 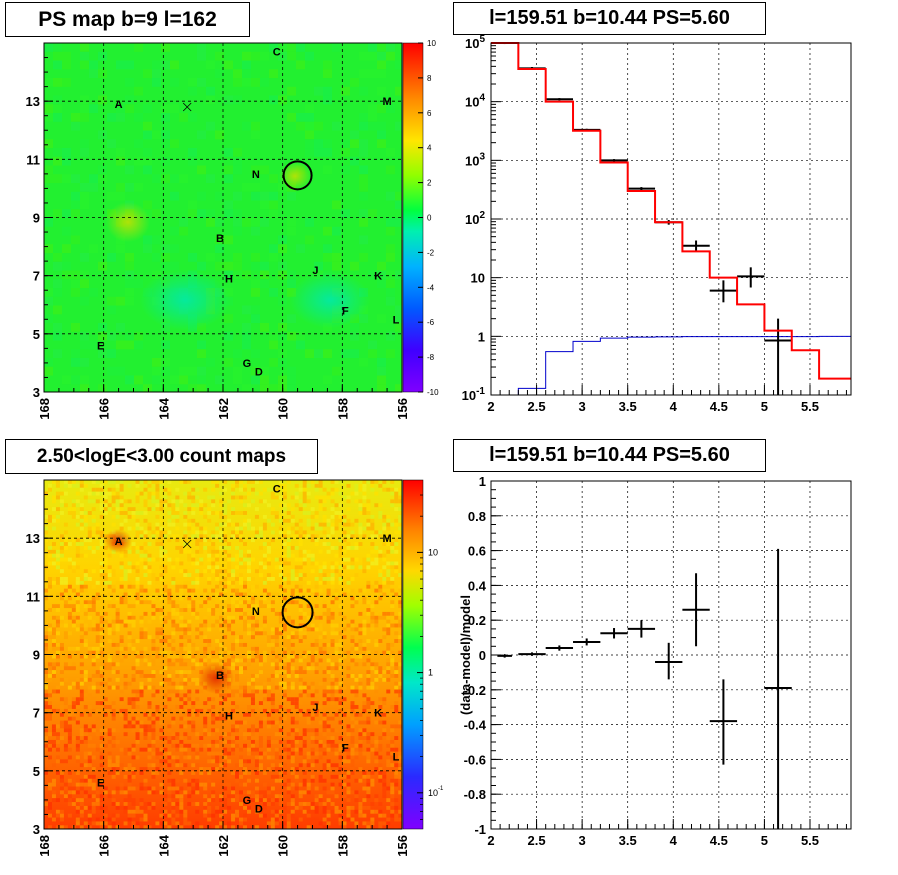 I want to click on y-tick-label: 0.2, so click(x=477, y=620).